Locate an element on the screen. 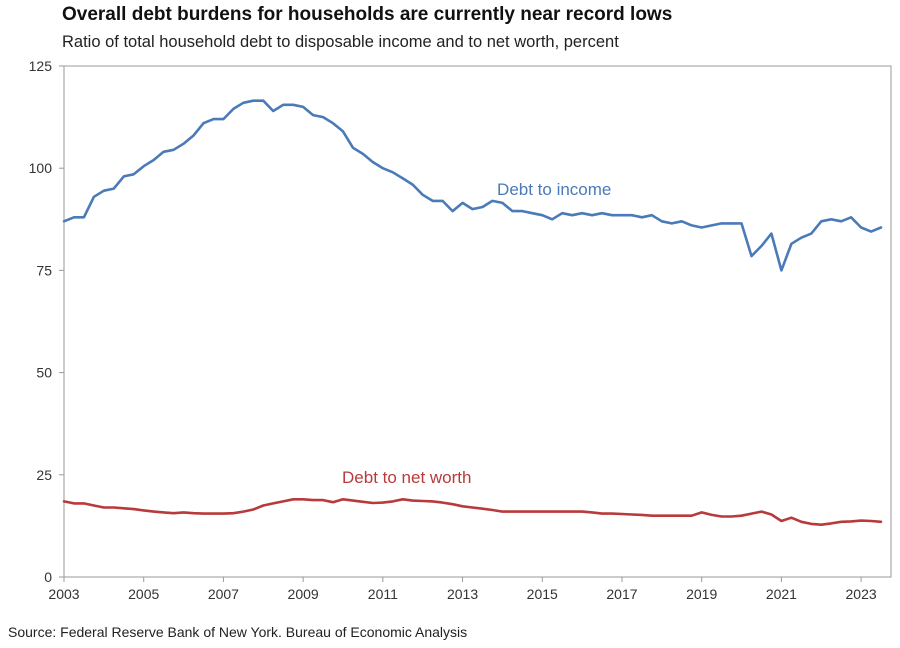 The height and width of the screenshot is (648, 900). x-tick-label: 2011 is located at coordinates (383, 594).